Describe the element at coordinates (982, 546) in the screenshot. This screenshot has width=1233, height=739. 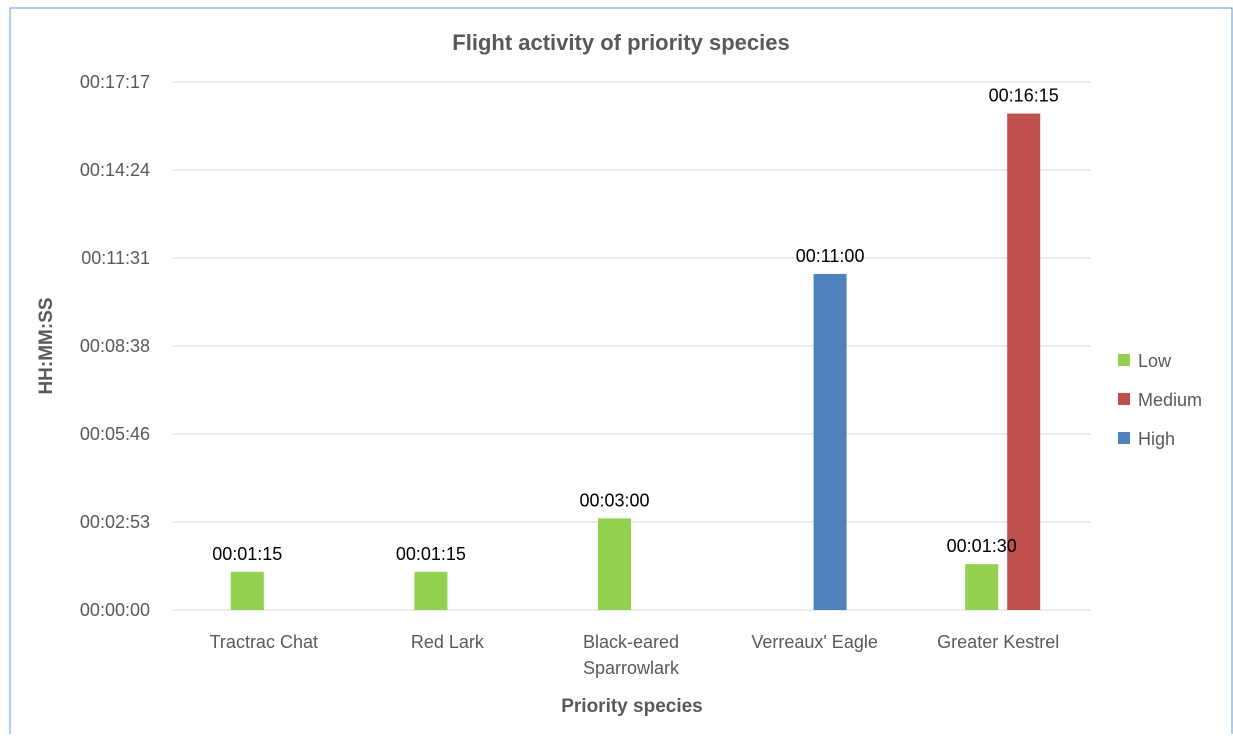
I see `data-label: 00:01:30` at that location.